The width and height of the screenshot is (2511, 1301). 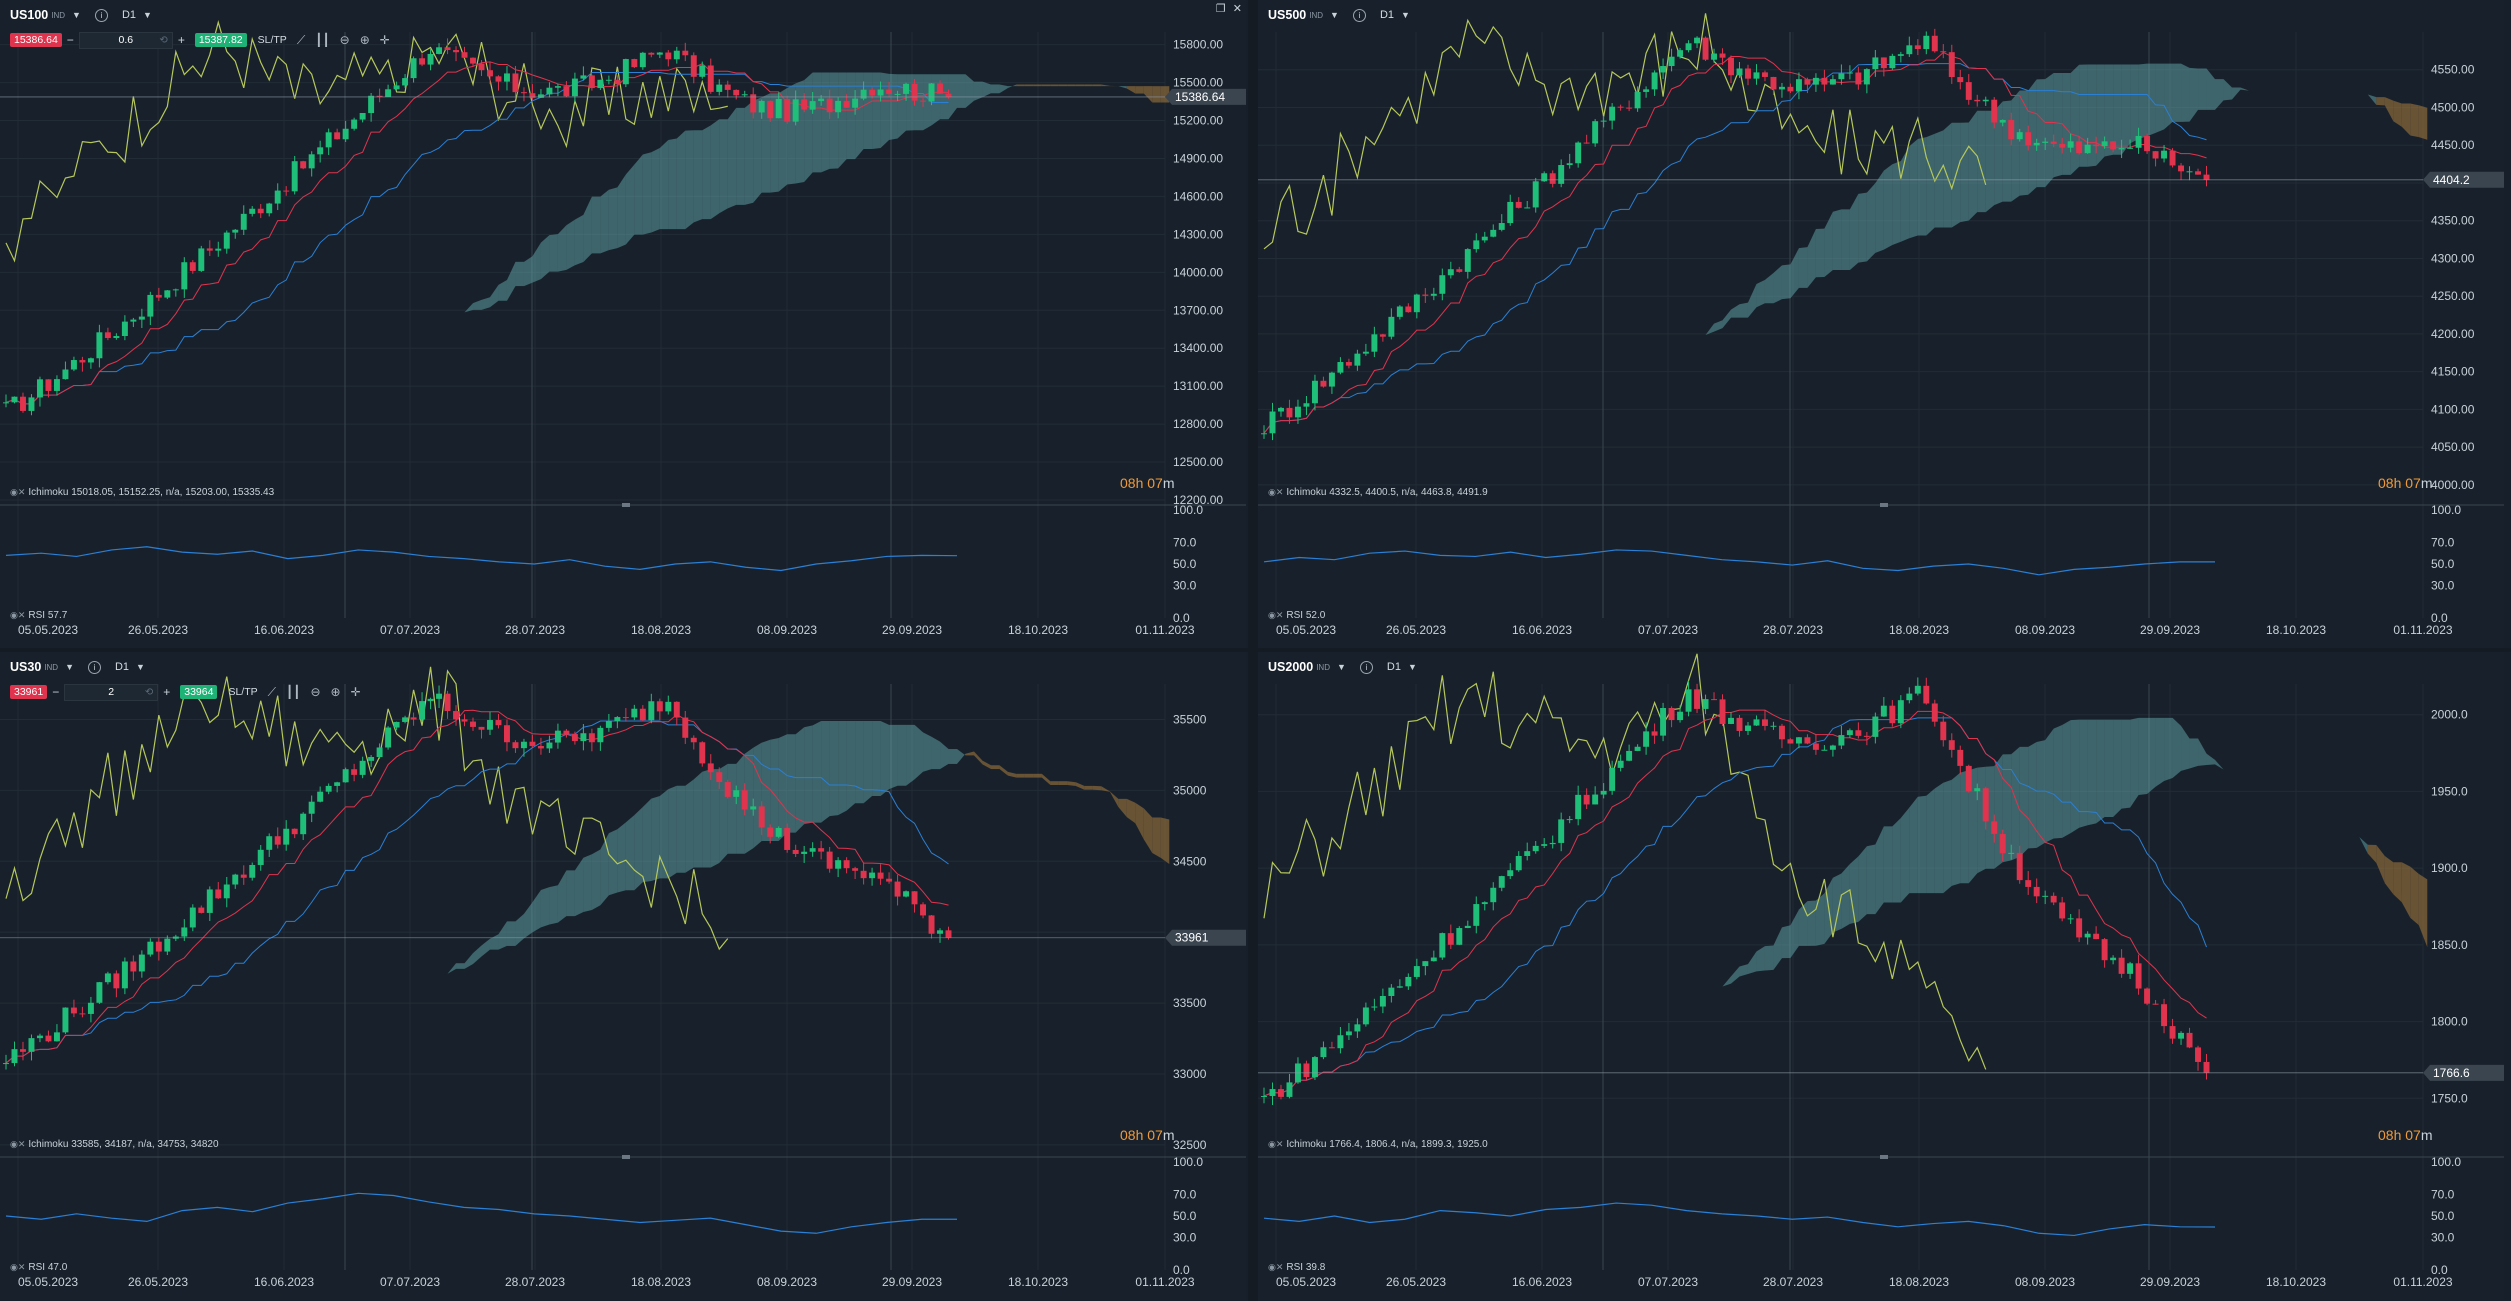 I want to click on chikou-span-line, so click(x=366, y=141).